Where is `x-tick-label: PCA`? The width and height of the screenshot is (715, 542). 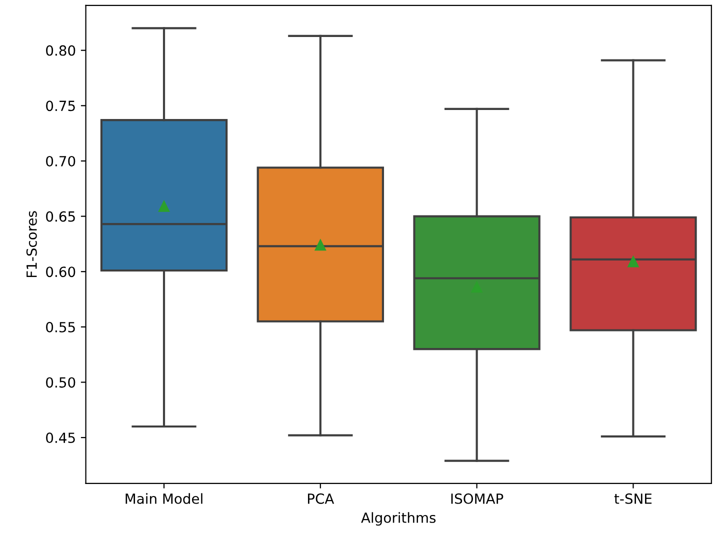
x-tick-label: PCA is located at coordinates (321, 498).